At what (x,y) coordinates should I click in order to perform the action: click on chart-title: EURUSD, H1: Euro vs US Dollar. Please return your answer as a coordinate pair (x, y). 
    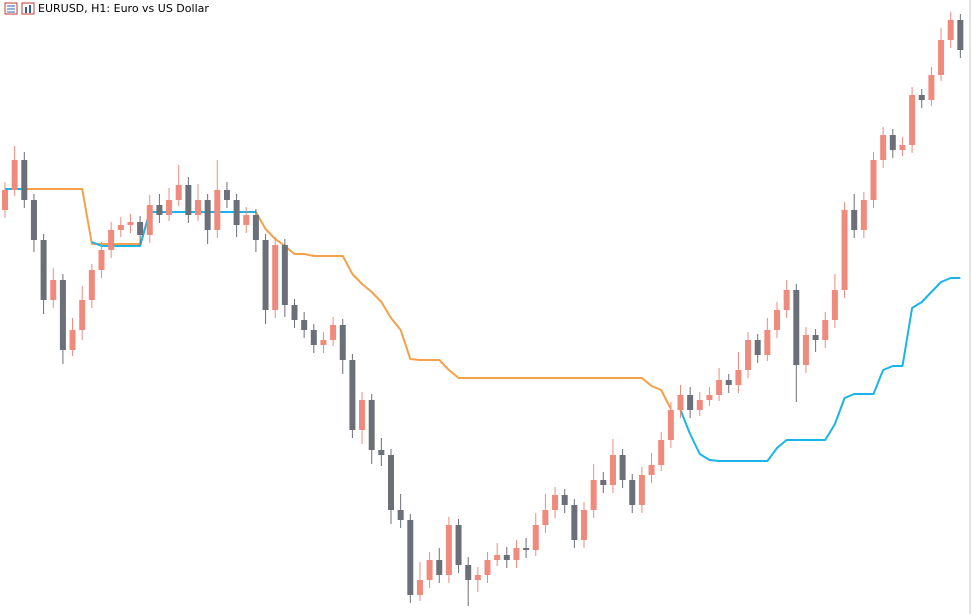
    Looking at the image, I should click on (123, 8).